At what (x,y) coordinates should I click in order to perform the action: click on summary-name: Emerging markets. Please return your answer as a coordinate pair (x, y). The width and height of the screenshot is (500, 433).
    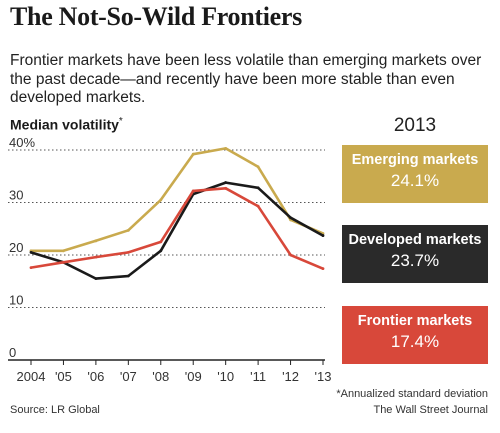
    Looking at the image, I should click on (415, 160).